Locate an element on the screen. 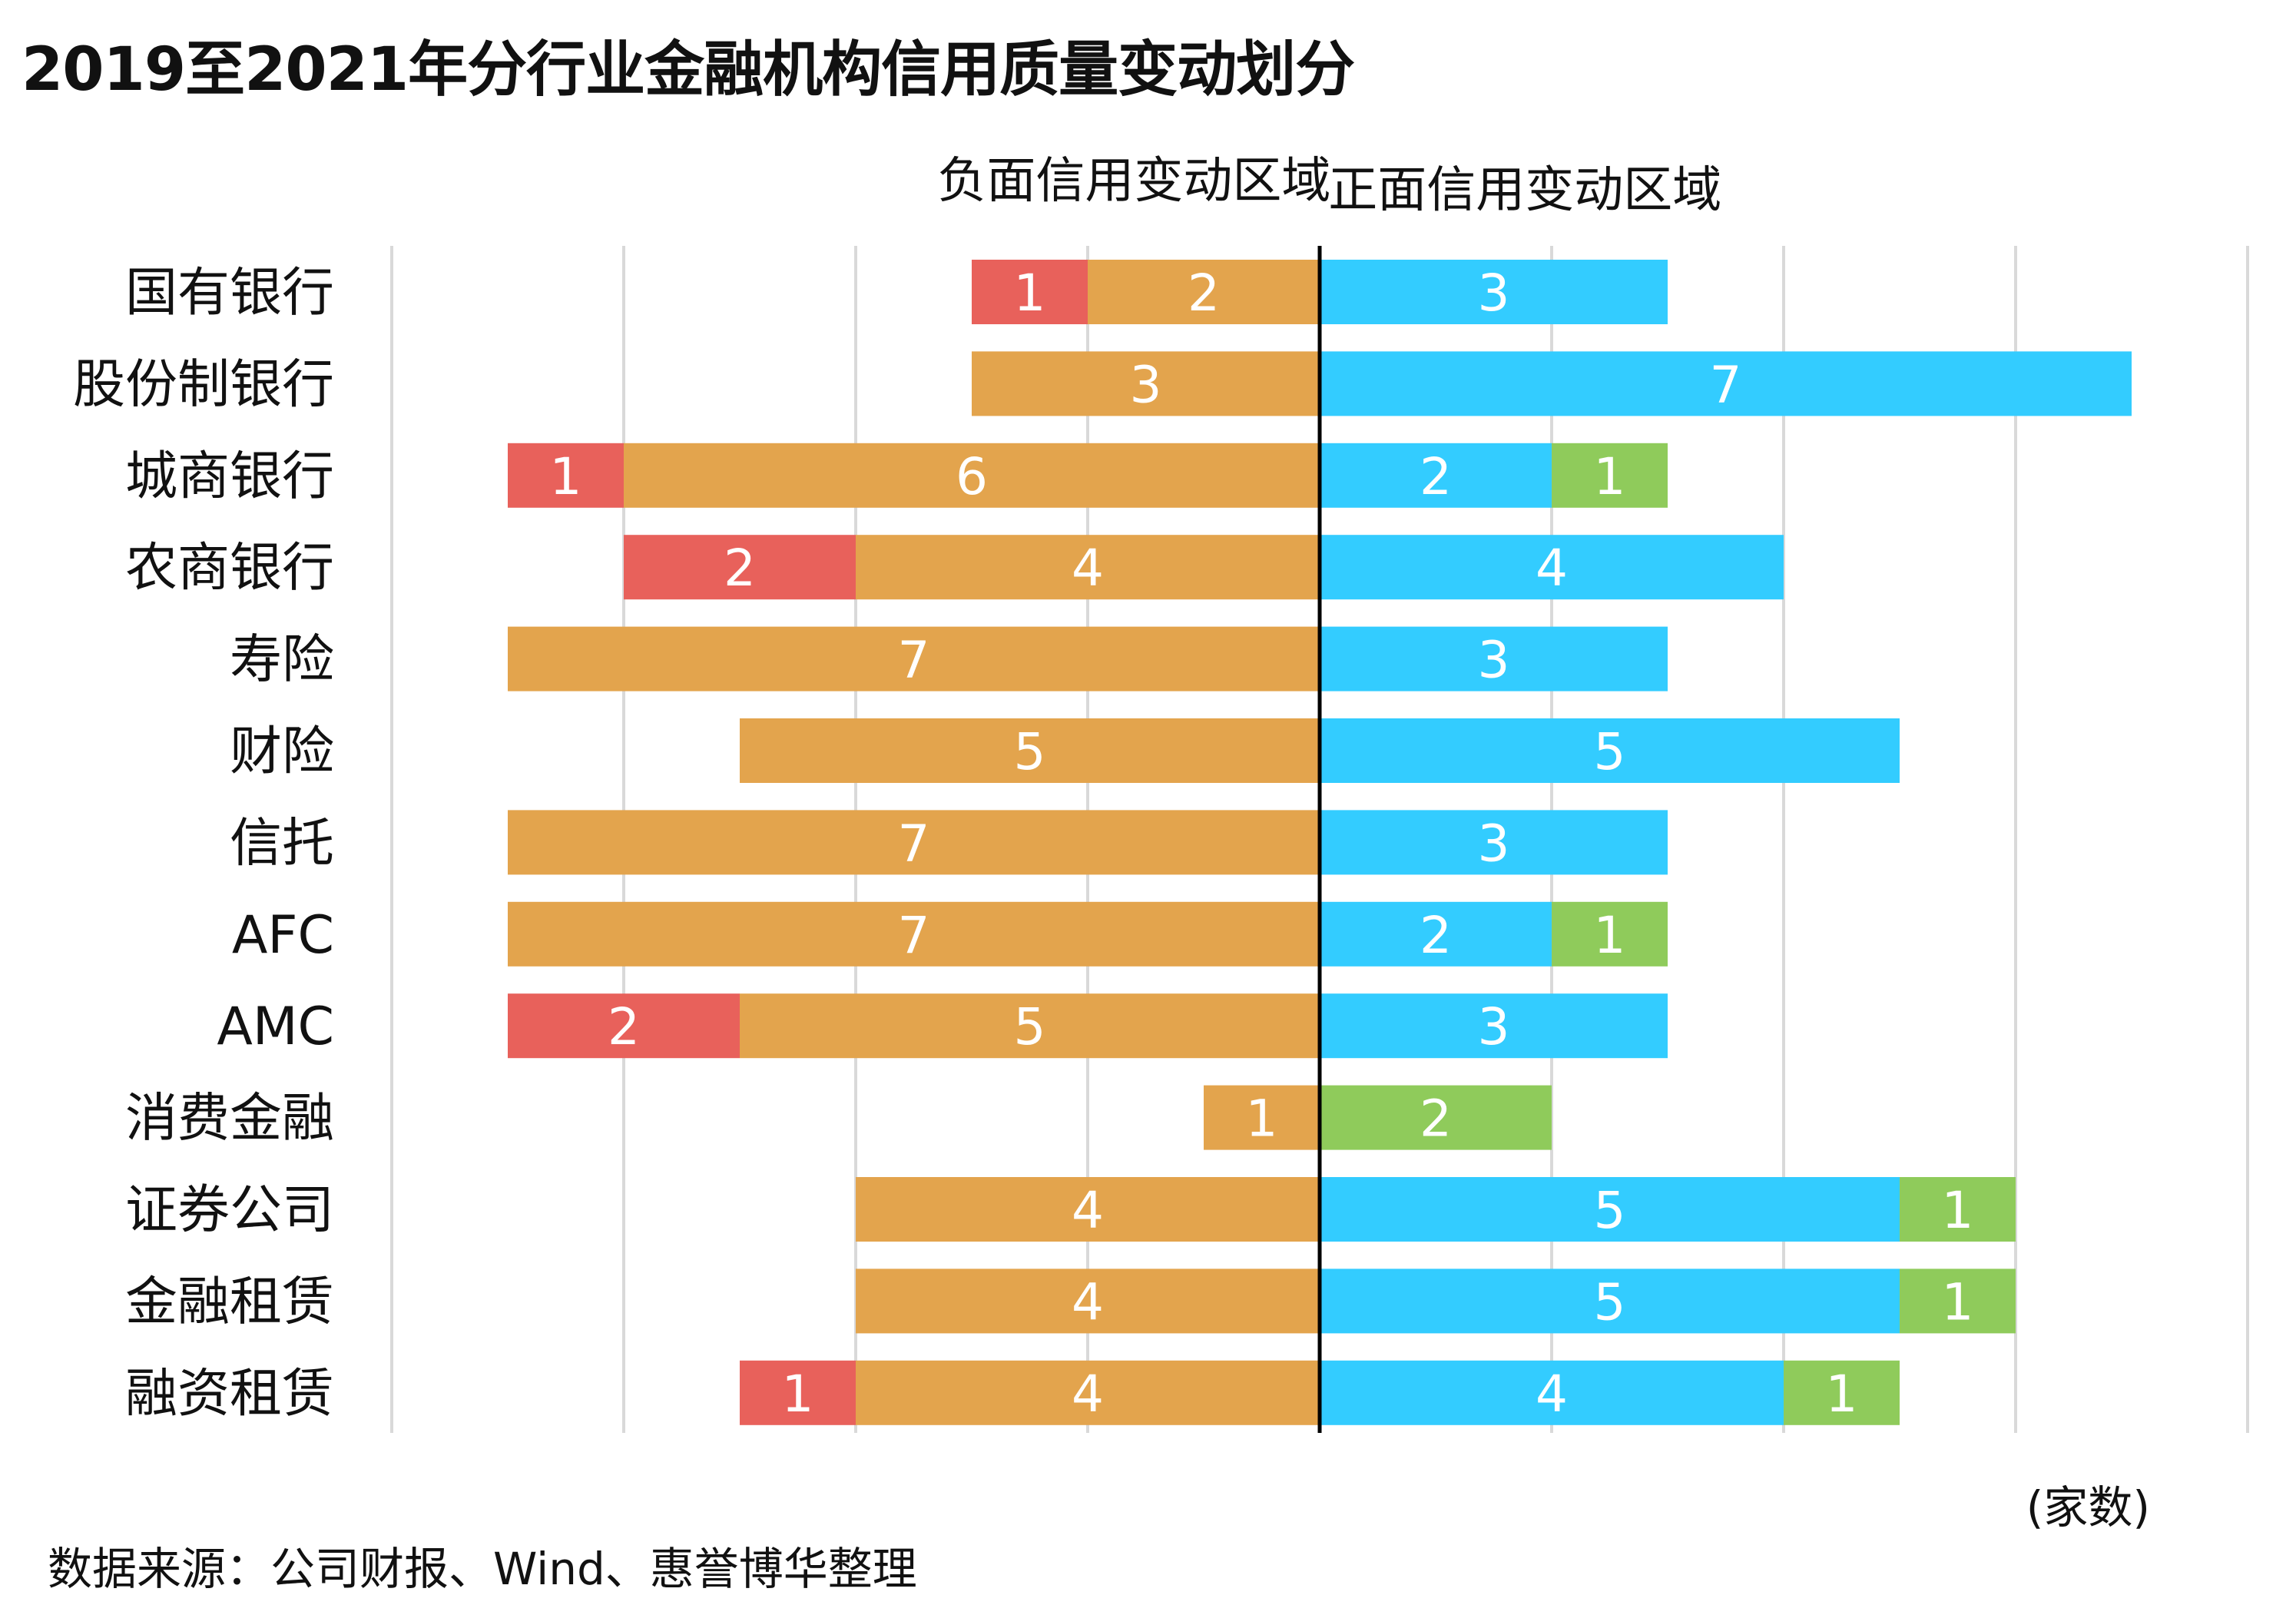  data-label-pos-10: 5 is located at coordinates (1610, 1210).